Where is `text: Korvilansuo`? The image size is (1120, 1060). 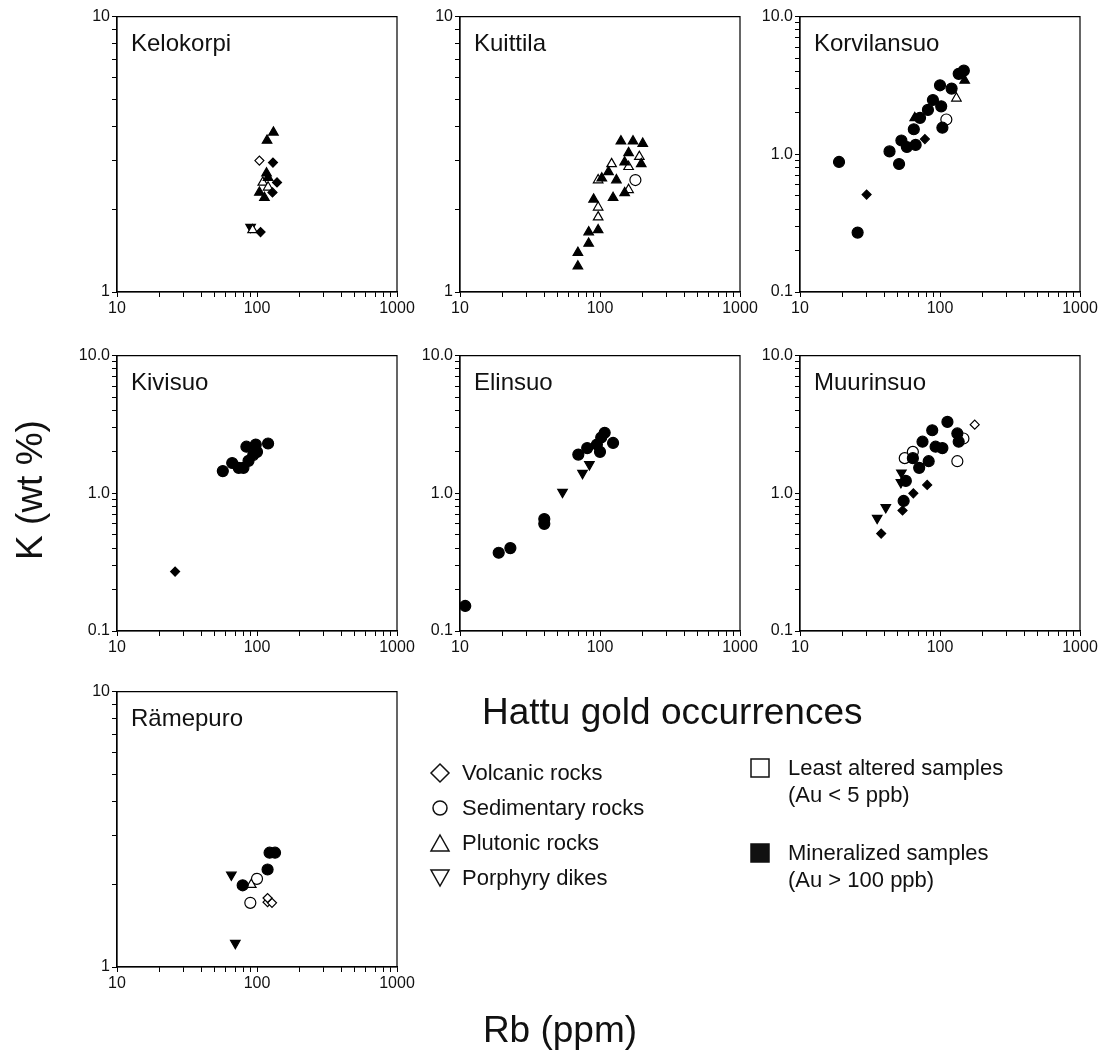
text: Korvilansuo is located at coordinates (877, 43).